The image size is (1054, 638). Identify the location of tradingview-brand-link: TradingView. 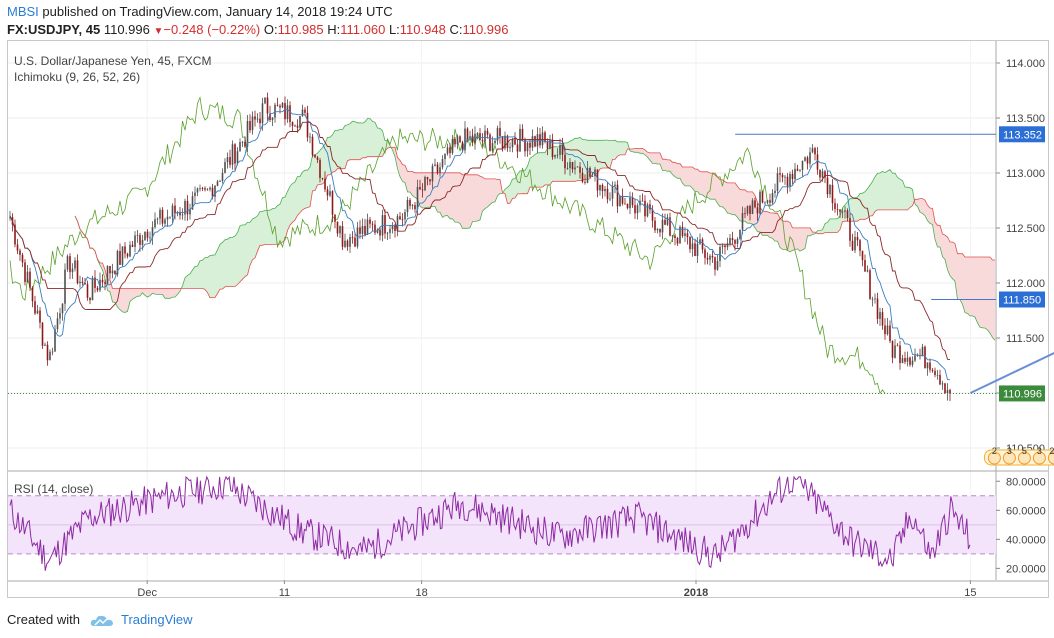
(157, 619).